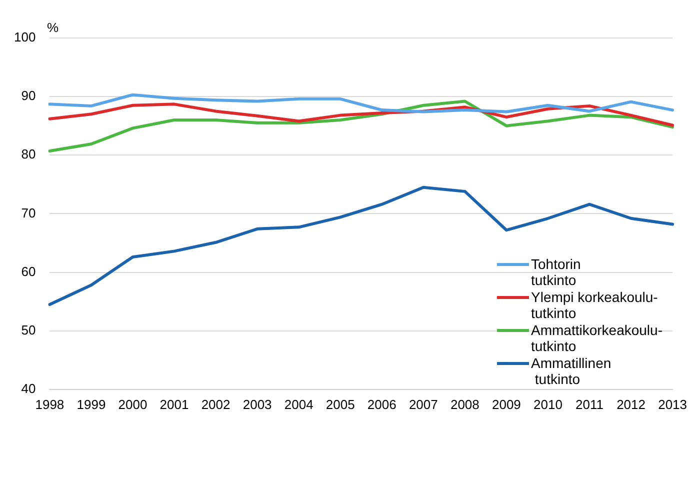 This screenshot has height=479, width=695. I want to click on x-tick-label: 2005, so click(340, 404).